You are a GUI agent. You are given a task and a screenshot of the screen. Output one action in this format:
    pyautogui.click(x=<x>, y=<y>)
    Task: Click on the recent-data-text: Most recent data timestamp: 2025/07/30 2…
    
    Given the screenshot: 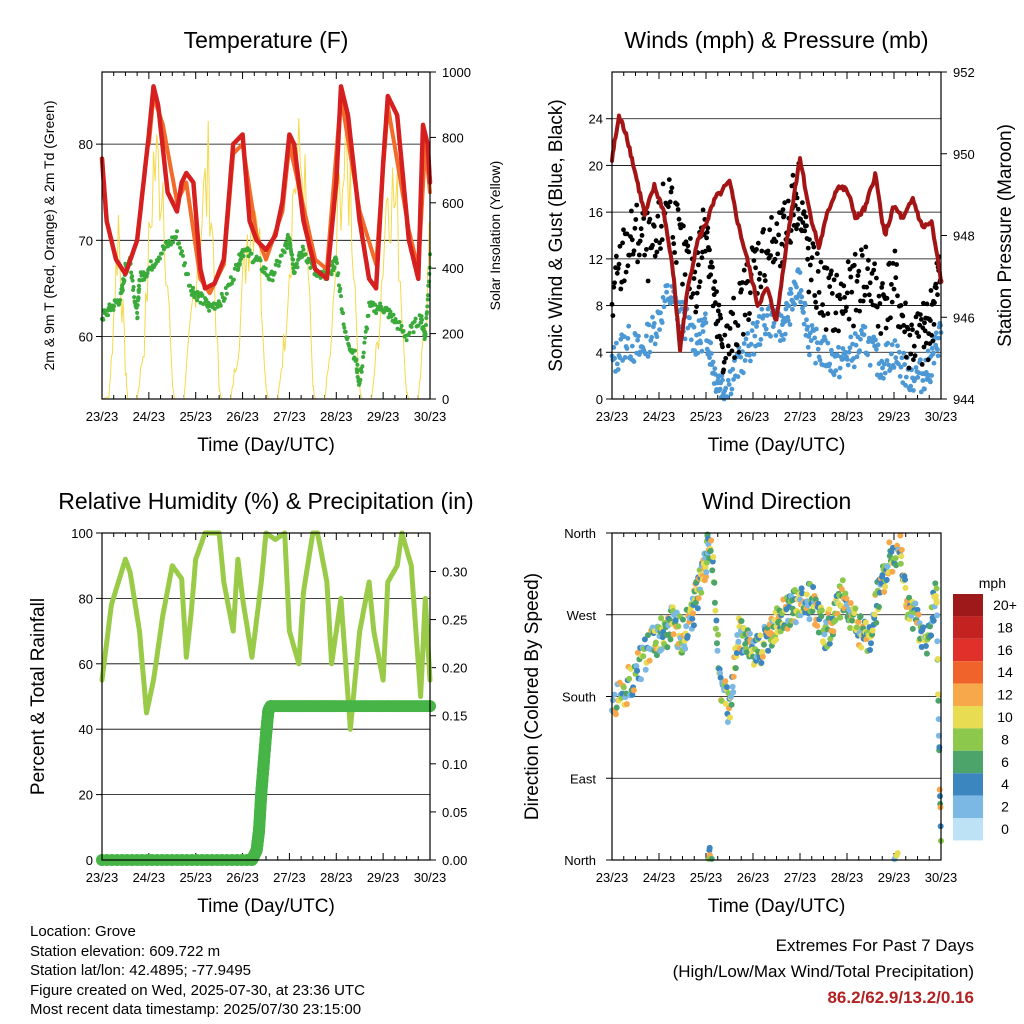 What is the action you would take?
    pyautogui.click(x=196, y=1009)
    